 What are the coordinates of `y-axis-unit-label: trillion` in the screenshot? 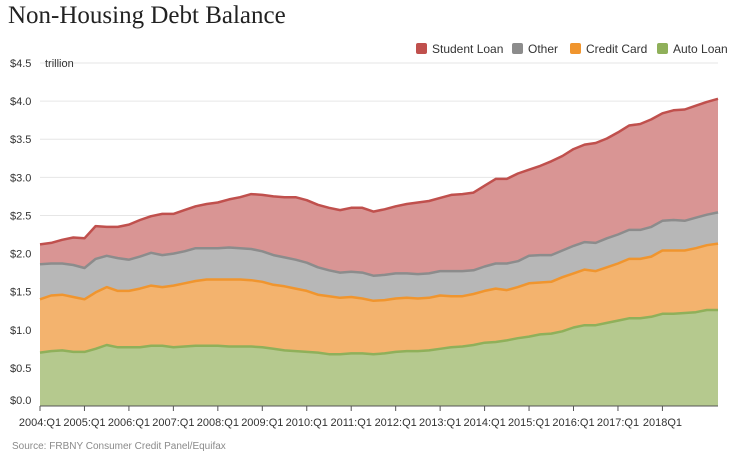 It's located at (59, 64).